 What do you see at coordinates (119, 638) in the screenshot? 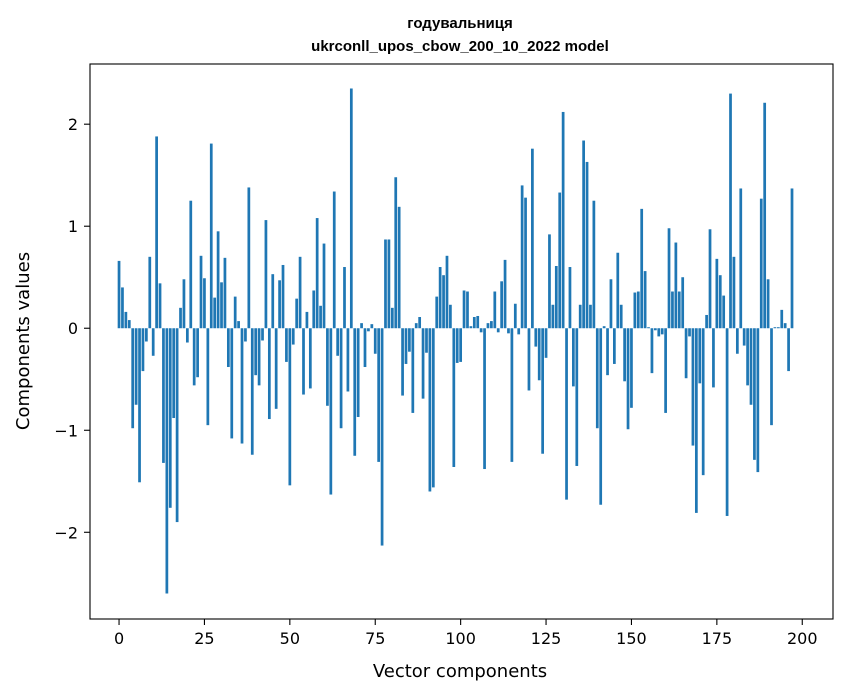
I see `x-tick-label: 0` at bounding box center [119, 638].